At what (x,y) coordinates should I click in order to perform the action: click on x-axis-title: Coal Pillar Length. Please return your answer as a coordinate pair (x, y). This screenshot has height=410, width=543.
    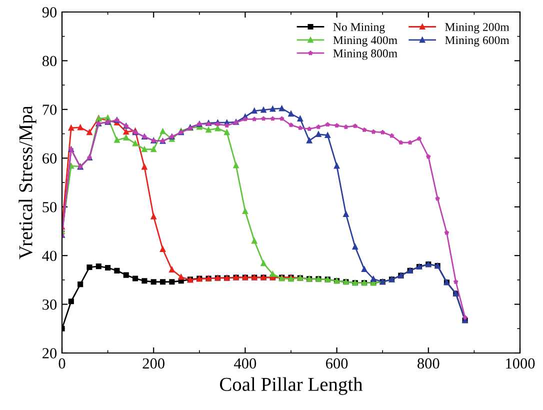
    Looking at the image, I should click on (291, 386).